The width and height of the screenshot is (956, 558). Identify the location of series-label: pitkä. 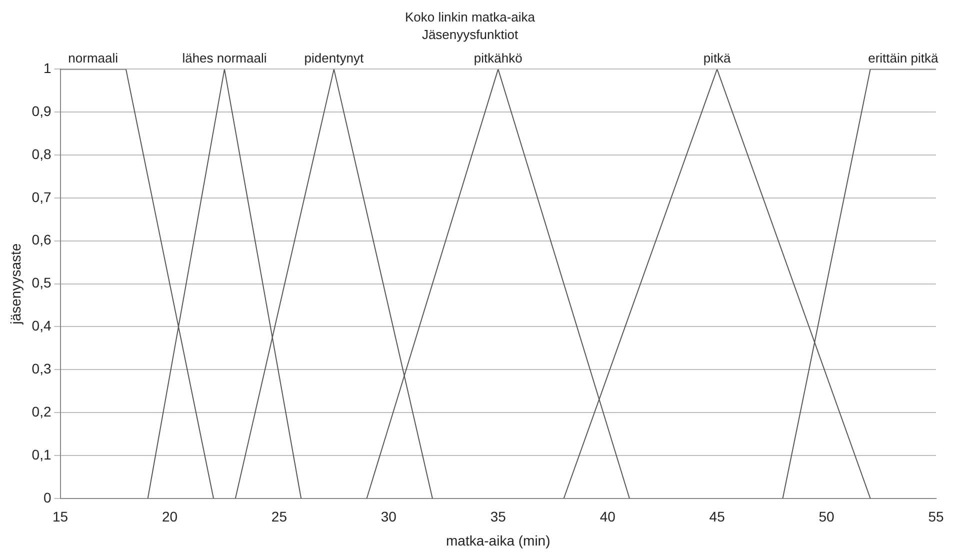
(717, 58).